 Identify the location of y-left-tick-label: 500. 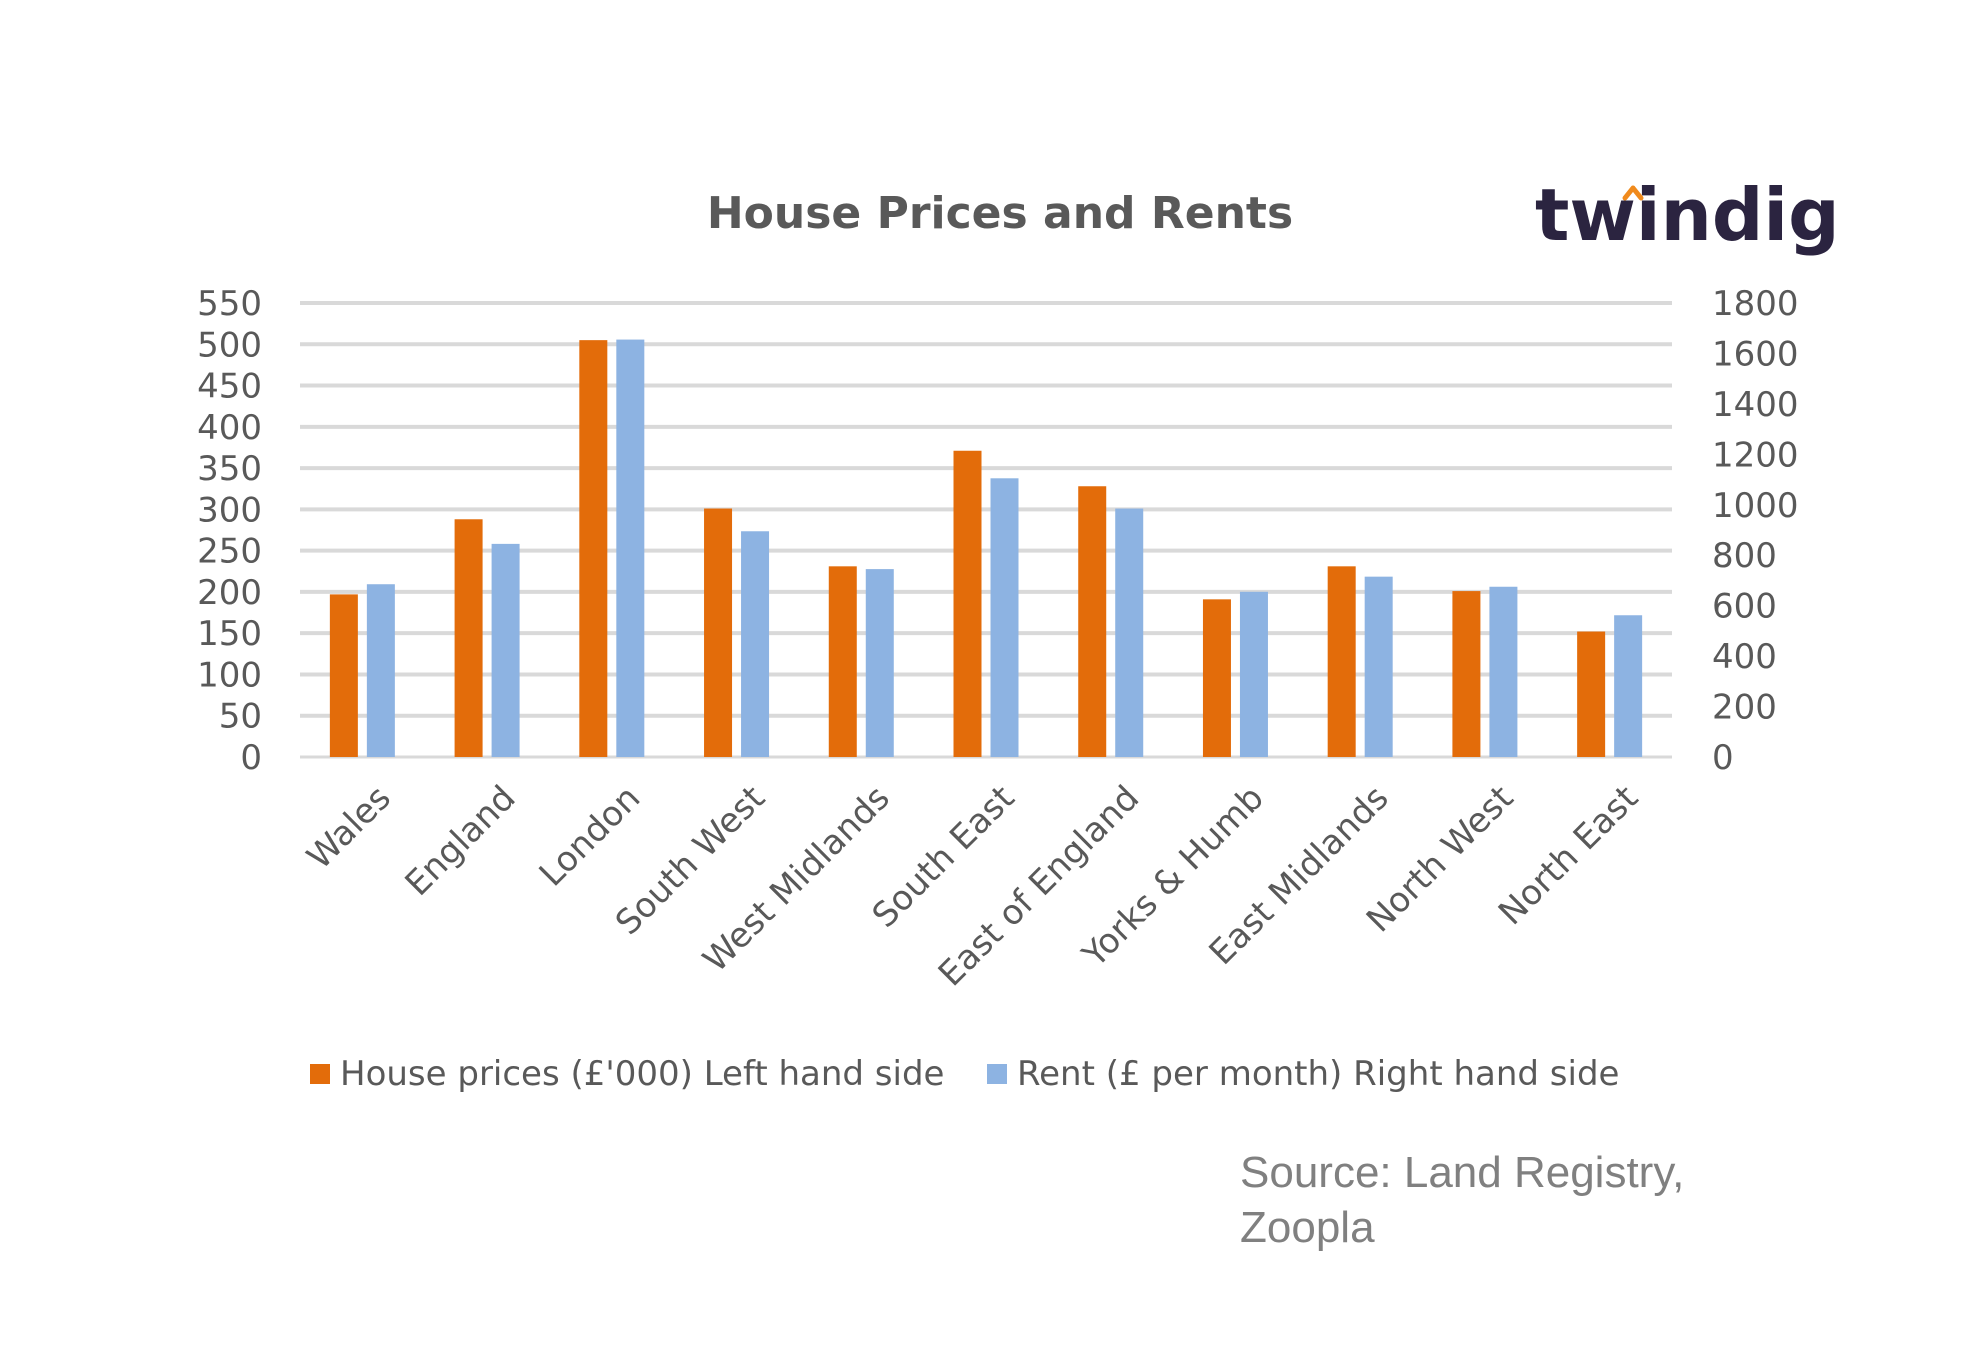
(229, 345).